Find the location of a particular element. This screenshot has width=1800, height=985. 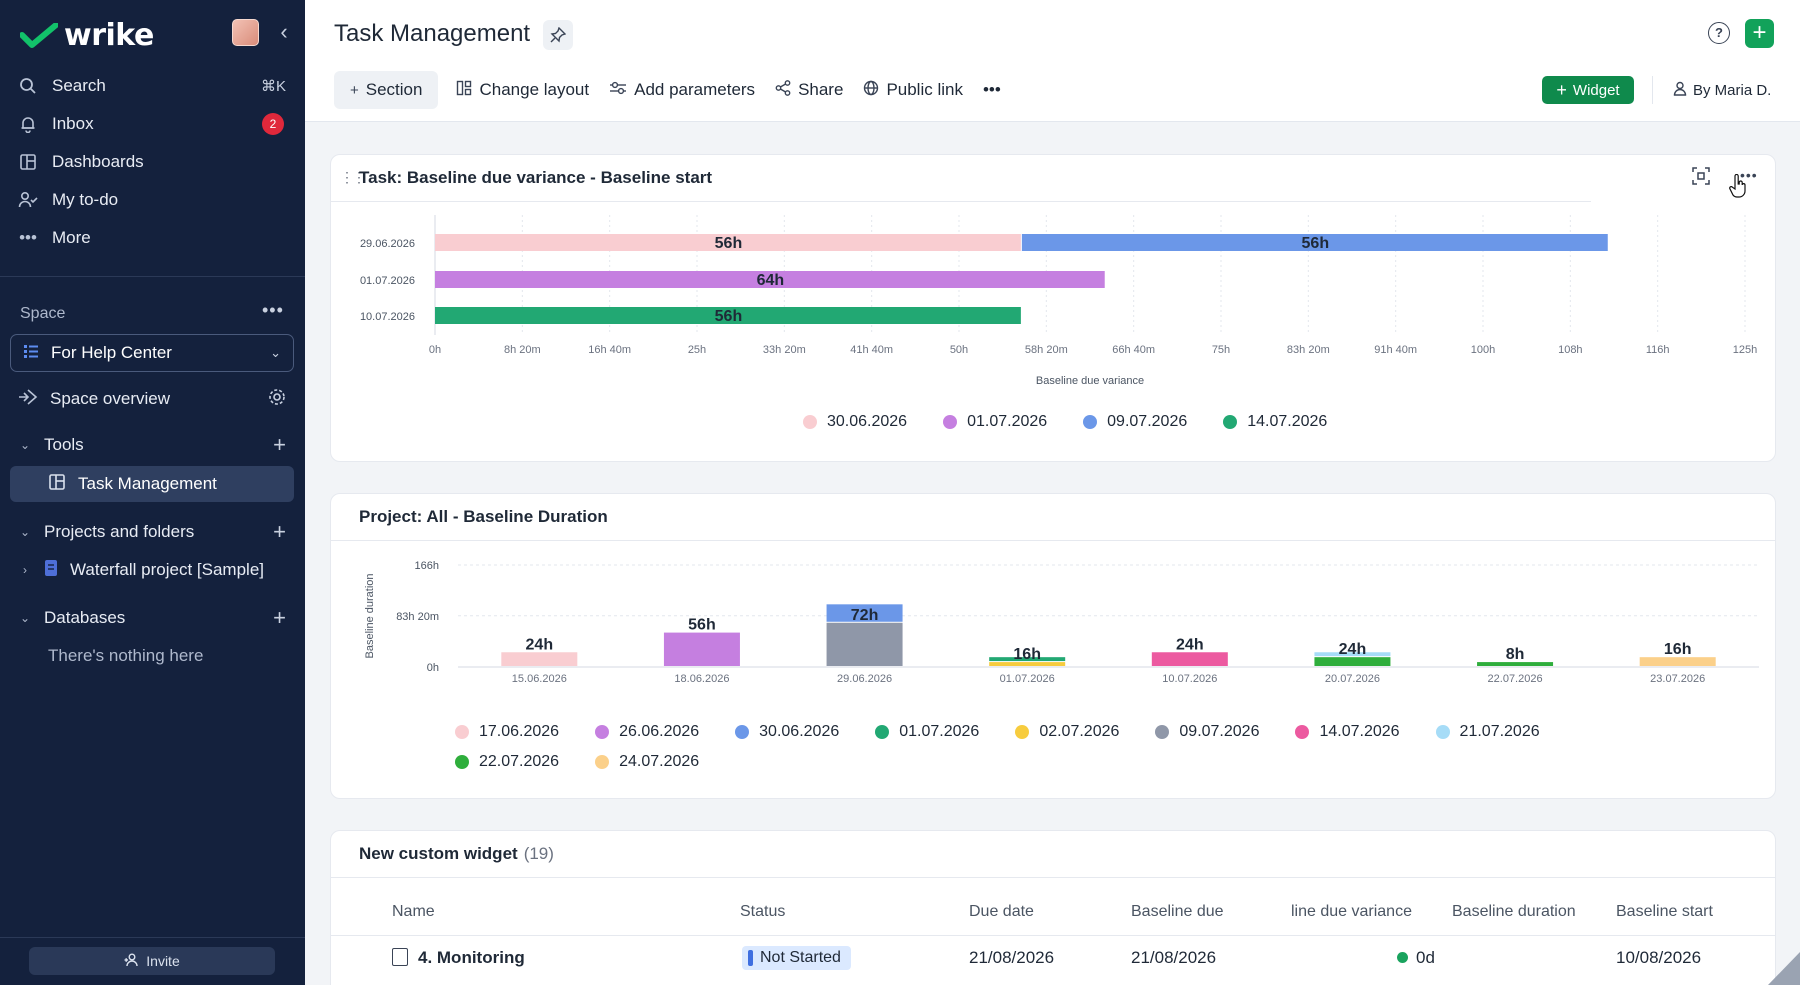

column-header-baseline-due: Baseline due is located at coordinates (1177, 911).